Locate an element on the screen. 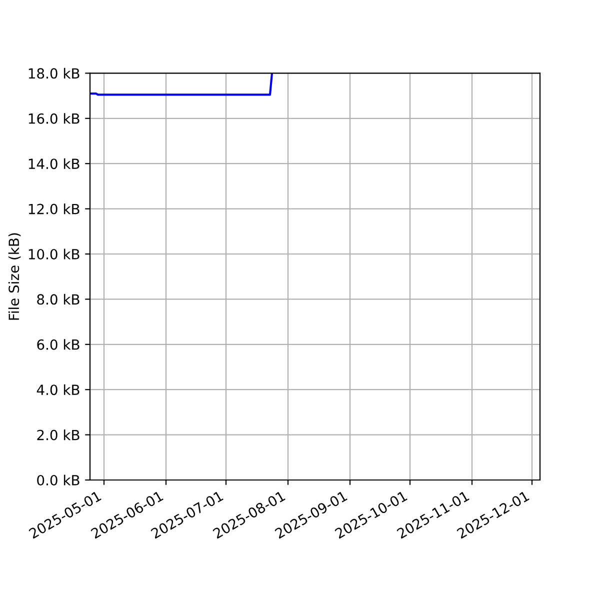  y-tick-label: 0.0 kB is located at coordinates (58, 480).